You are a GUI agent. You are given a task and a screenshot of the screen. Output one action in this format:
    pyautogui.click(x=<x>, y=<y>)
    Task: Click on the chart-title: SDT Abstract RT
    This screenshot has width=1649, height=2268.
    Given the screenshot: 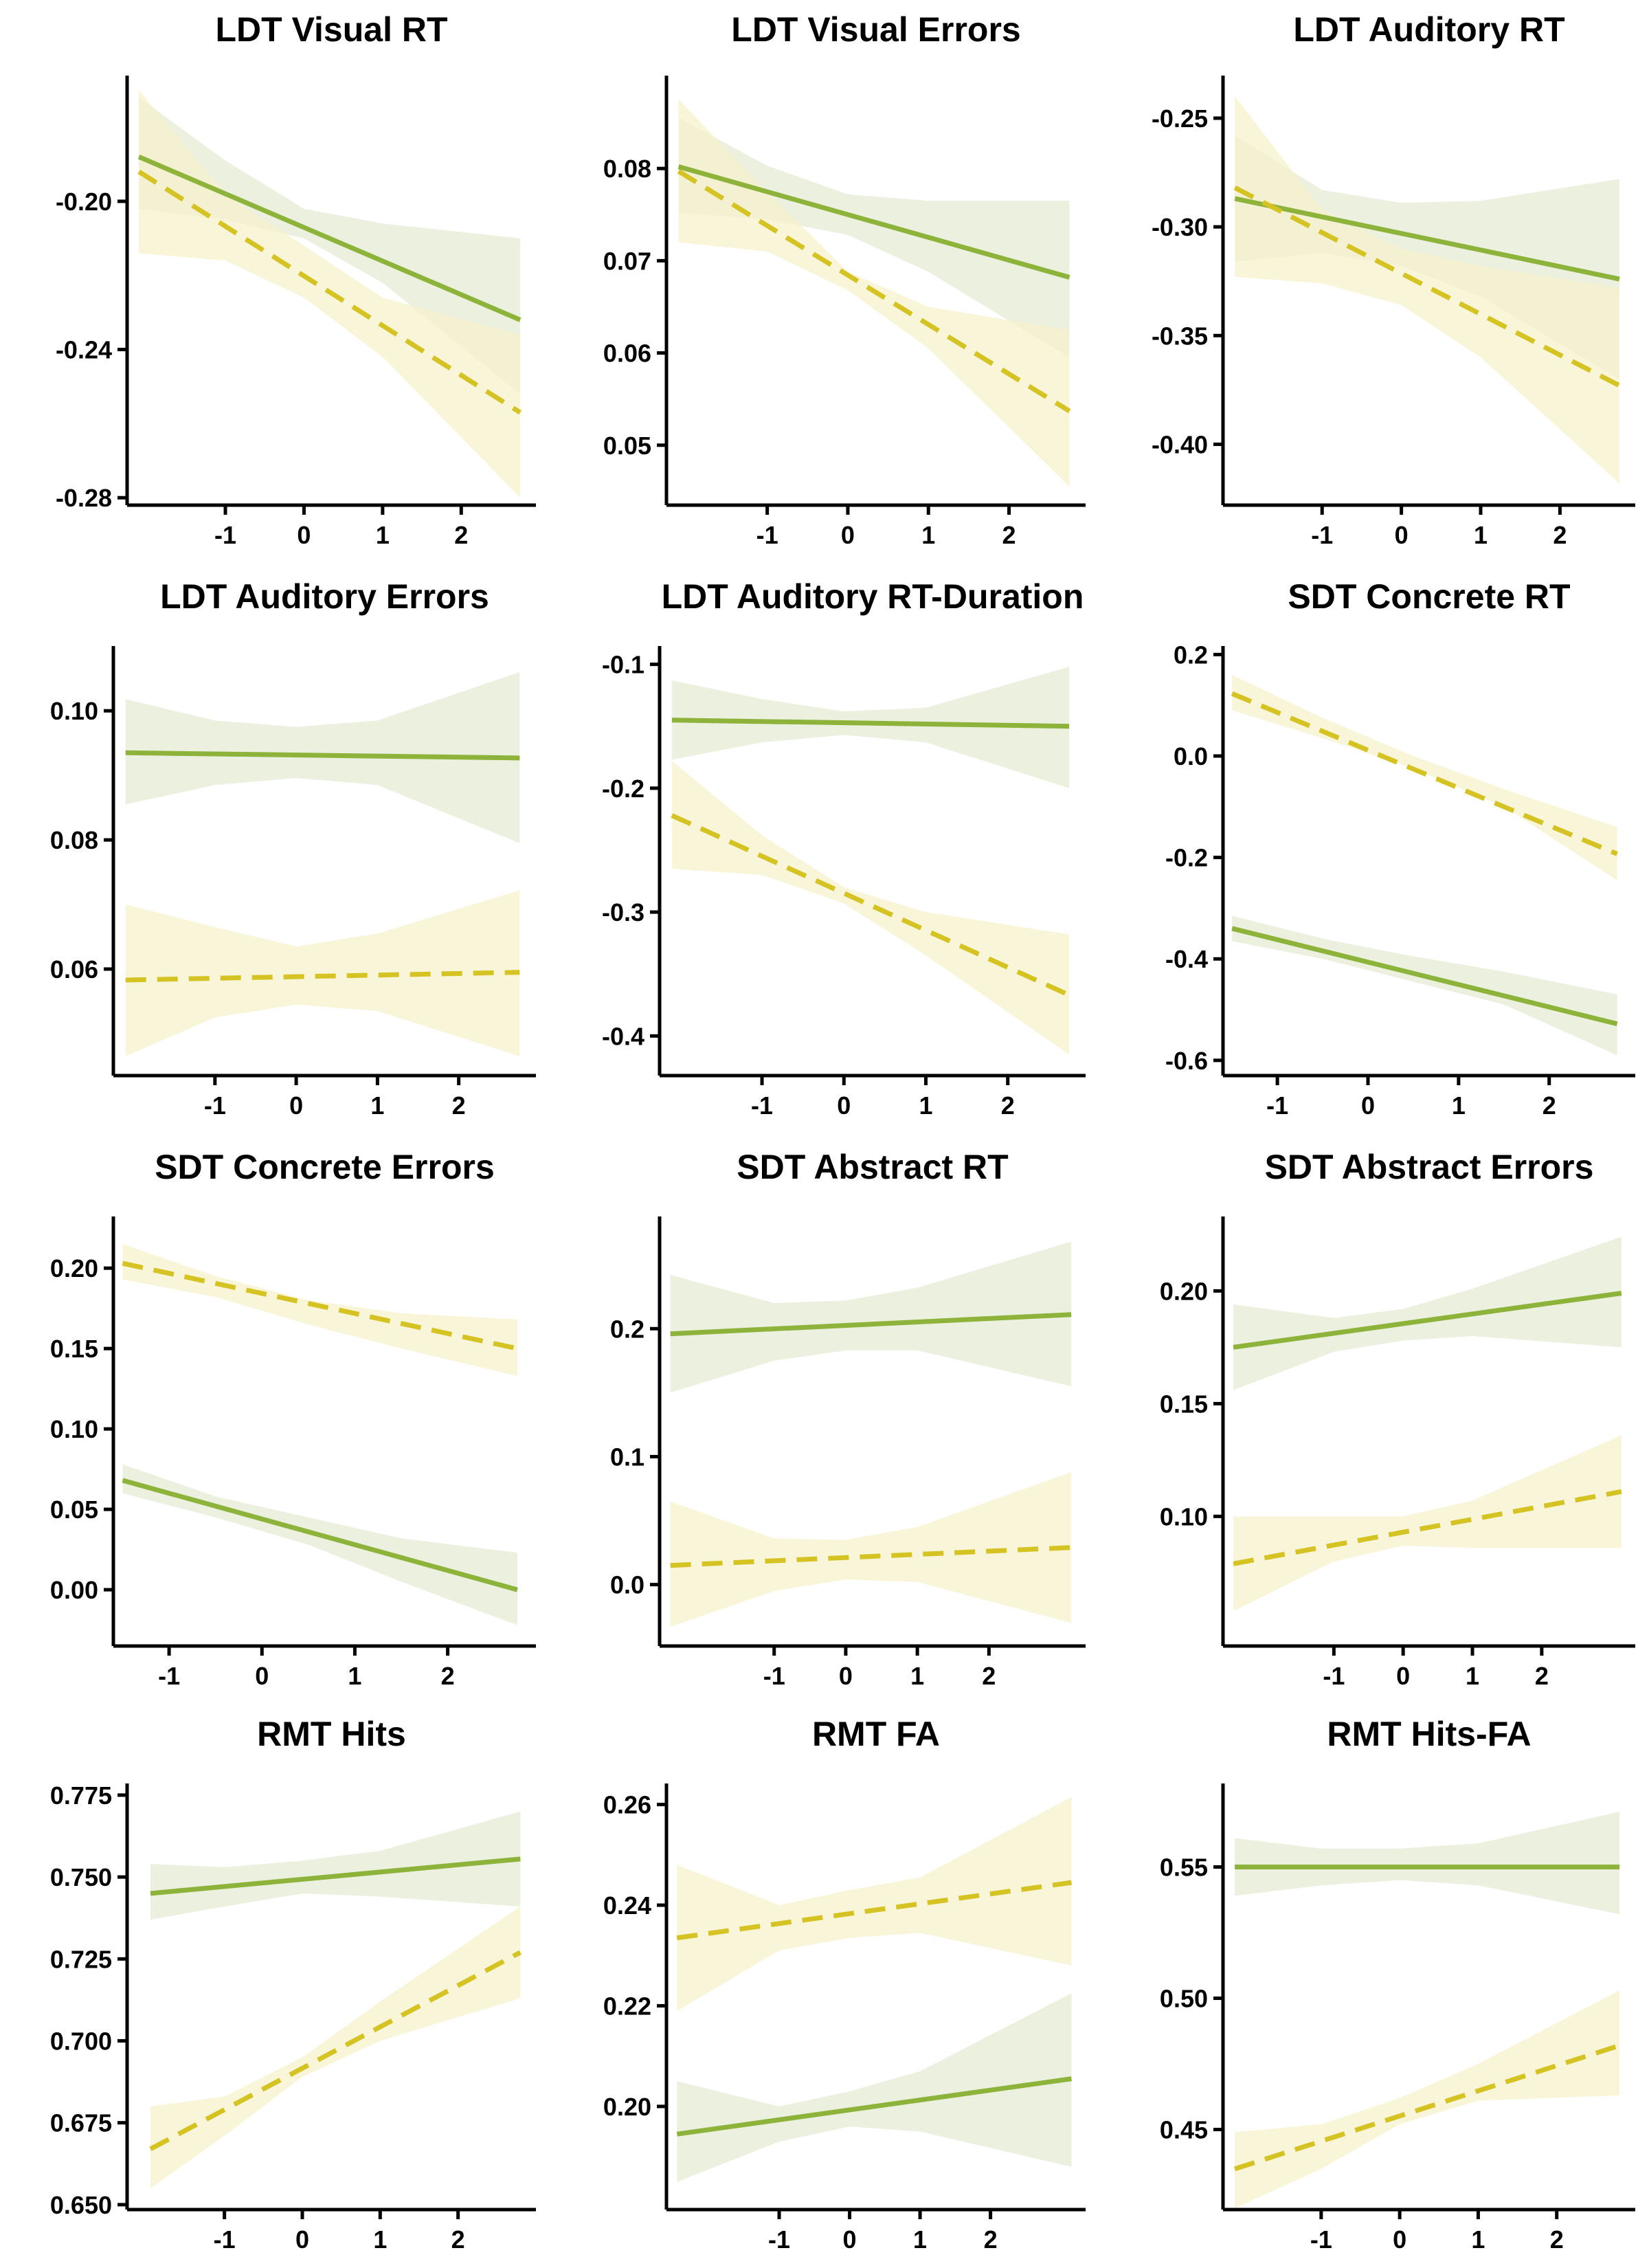 What is the action you would take?
    pyautogui.click(x=872, y=1167)
    